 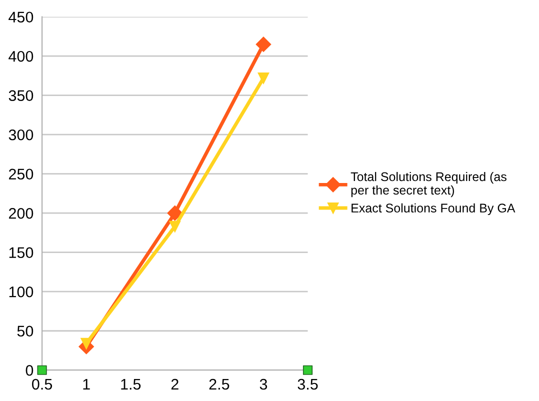 What do you see at coordinates (21, 96) in the screenshot?
I see `y-tick-label: 350` at bounding box center [21, 96].